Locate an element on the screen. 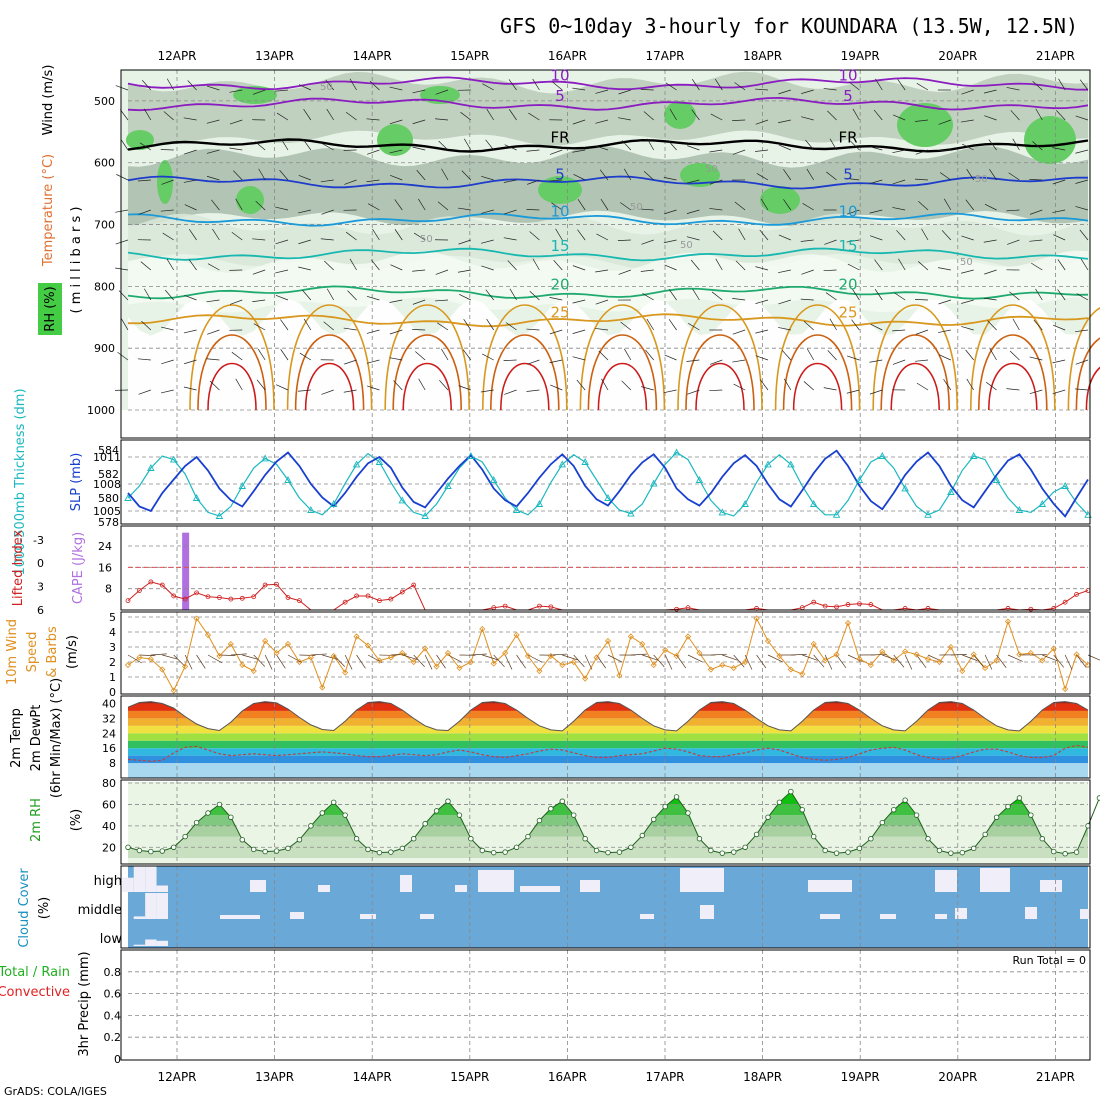 The width and height of the screenshot is (1100, 1100). isotherm-label: 20 is located at coordinates (559, 285).